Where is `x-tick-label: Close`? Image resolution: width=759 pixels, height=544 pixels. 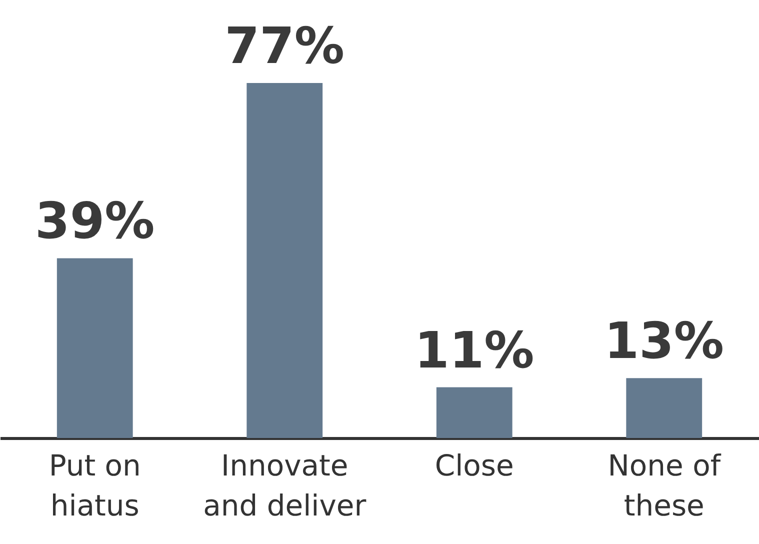
x-tick-label: Close is located at coordinates (474, 465).